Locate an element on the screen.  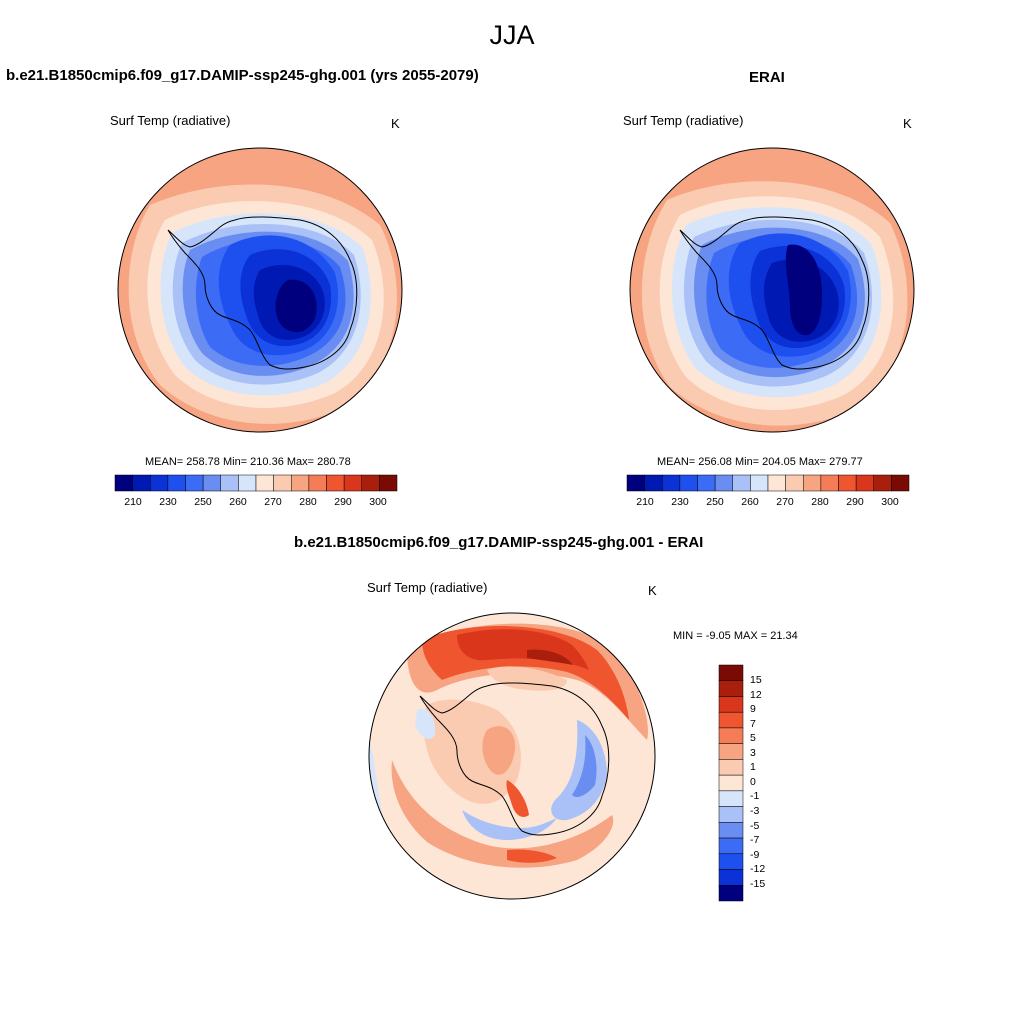
model-stats: MEAN= 258.78 Min= 210.36 Max= 280.78 is located at coordinates (248, 462).